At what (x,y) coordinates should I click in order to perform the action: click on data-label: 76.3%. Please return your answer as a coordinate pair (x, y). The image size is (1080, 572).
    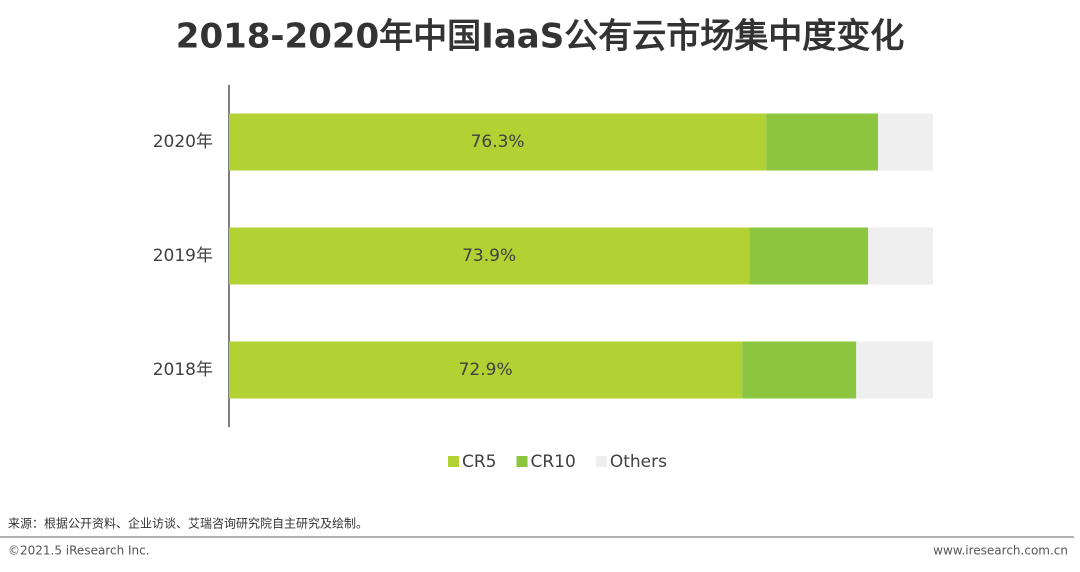
    Looking at the image, I should click on (498, 142).